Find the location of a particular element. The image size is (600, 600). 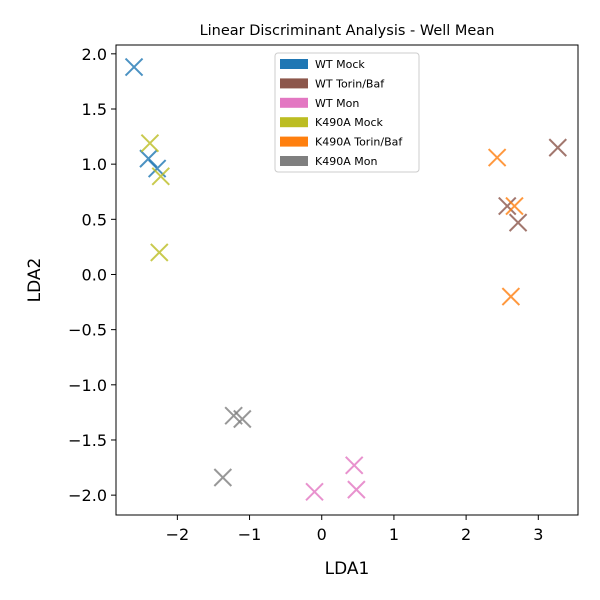

legend-box is located at coordinates (347, 112).